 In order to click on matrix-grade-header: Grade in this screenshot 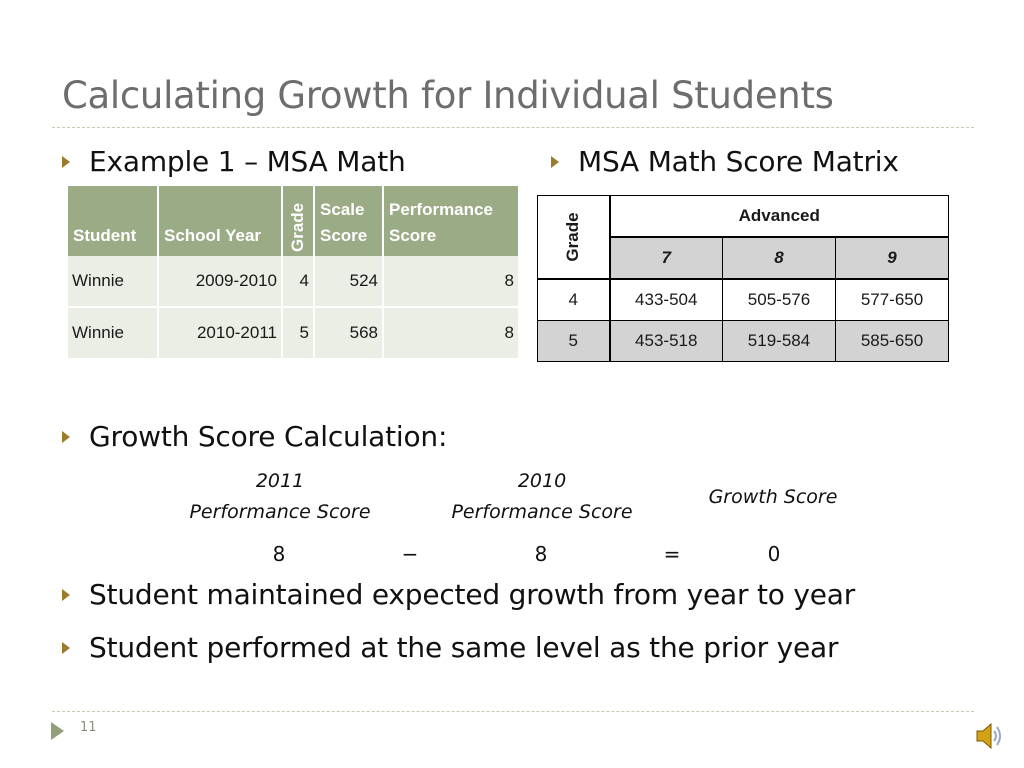, I will do `click(574, 237)`.